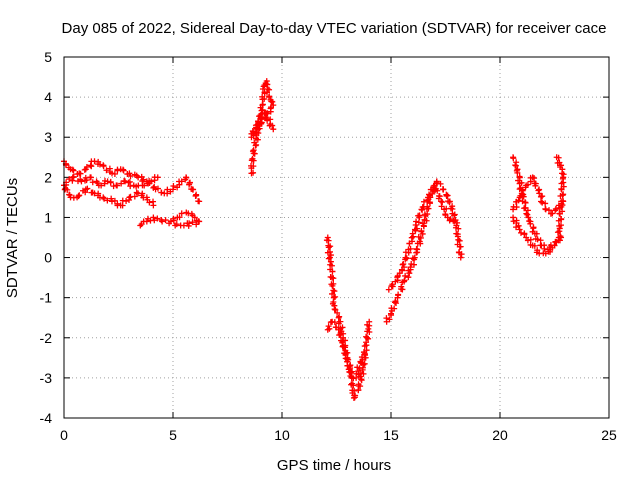 Image resolution: width=640 pixels, height=480 pixels. I want to click on x-tick-label: 0, so click(64, 435).